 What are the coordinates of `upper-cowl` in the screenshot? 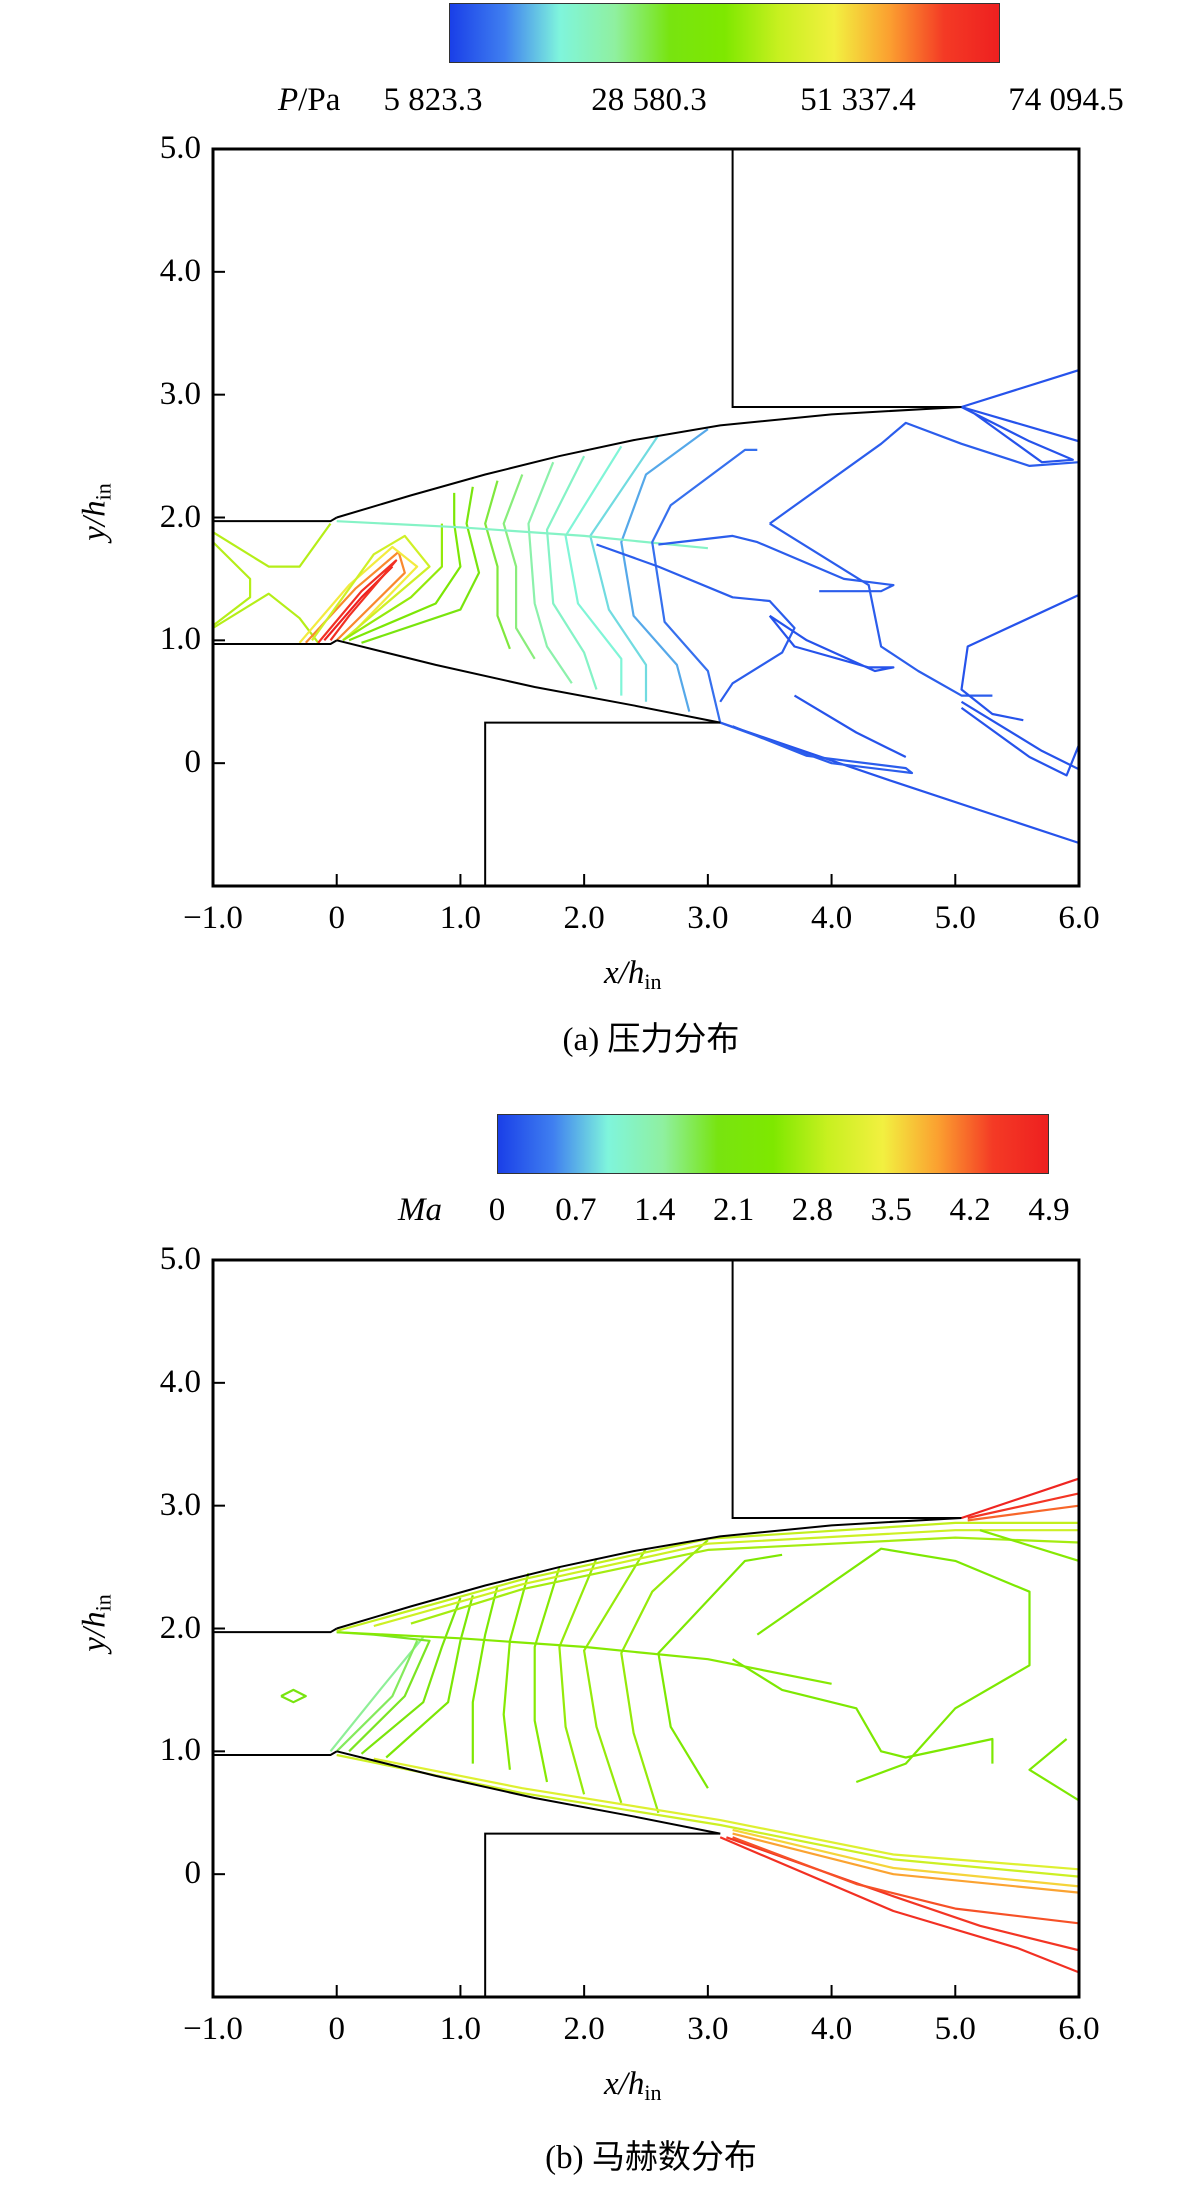 It's located at (846, 278).